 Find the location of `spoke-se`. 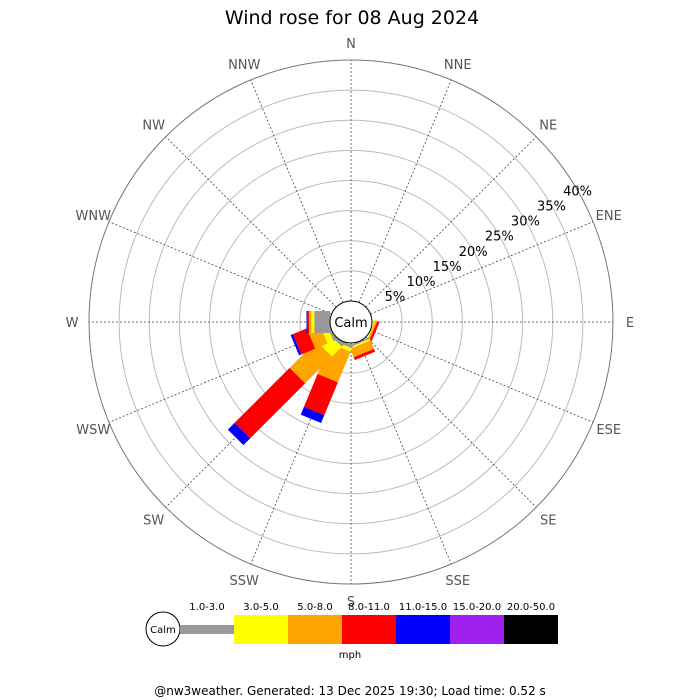

spoke-se is located at coordinates (451, 422).